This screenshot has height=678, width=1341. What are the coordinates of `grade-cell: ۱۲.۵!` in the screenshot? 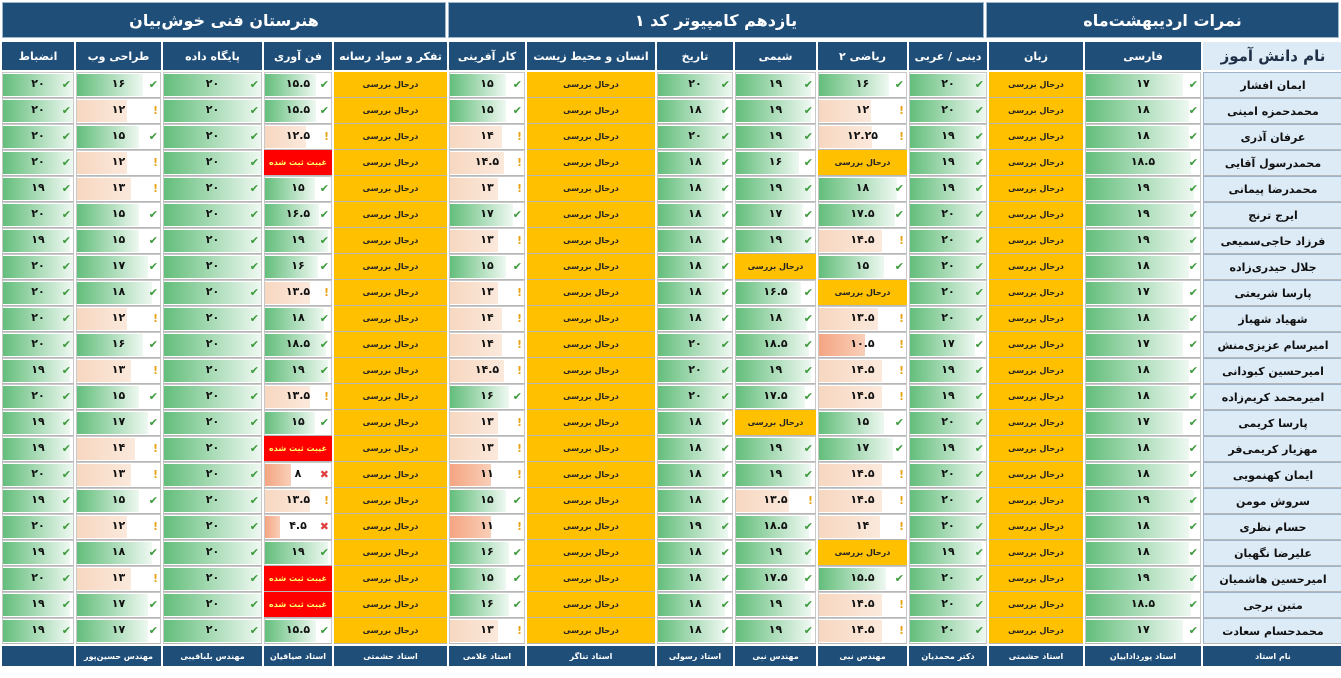 It's located at (298, 137).